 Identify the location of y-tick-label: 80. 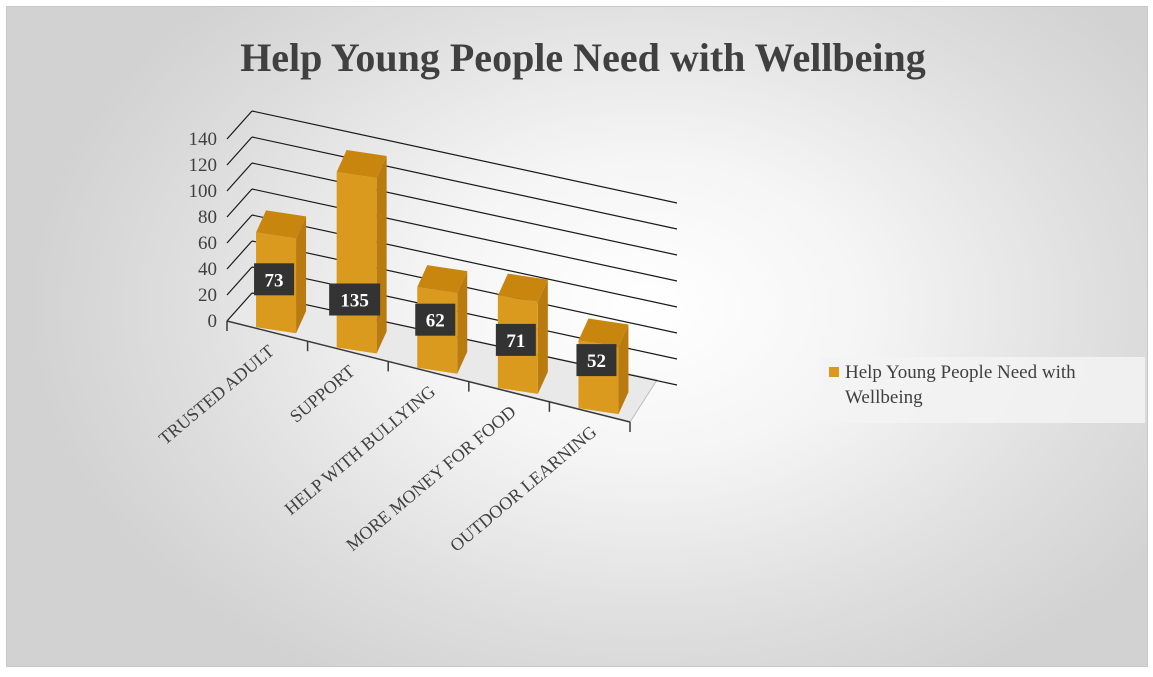
(207, 217).